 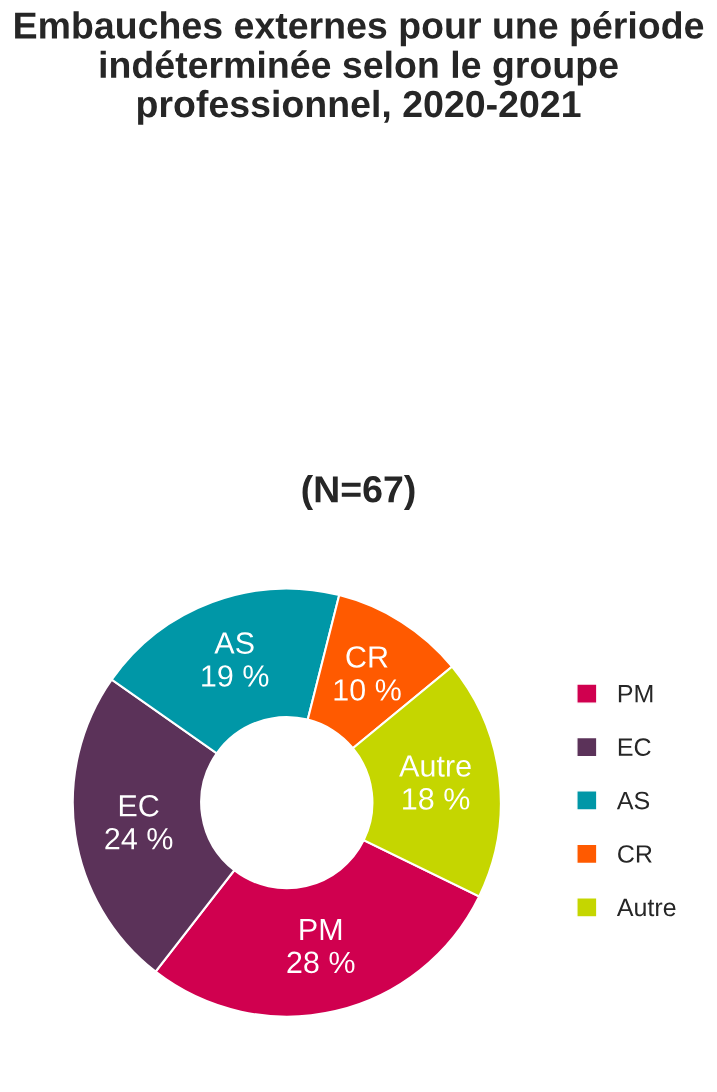 What do you see at coordinates (367, 657) in the screenshot?
I see `slice-label: CR` at bounding box center [367, 657].